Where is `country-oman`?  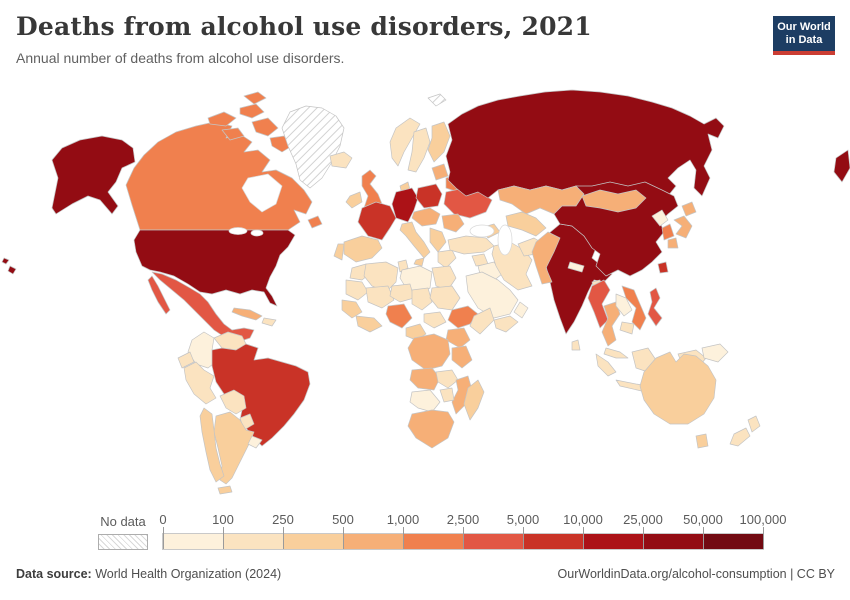
country-oman is located at coordinates (521, 310).